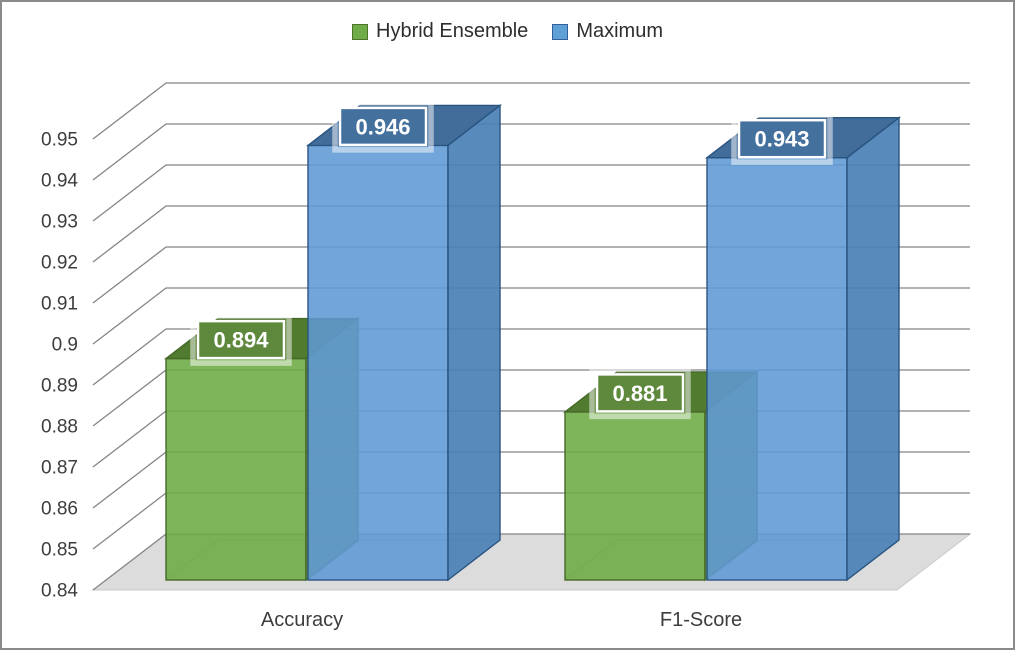 The image size is (1015, 650). I want to click on legend-swatch-hybrid-ensemble, so click(360, 31).